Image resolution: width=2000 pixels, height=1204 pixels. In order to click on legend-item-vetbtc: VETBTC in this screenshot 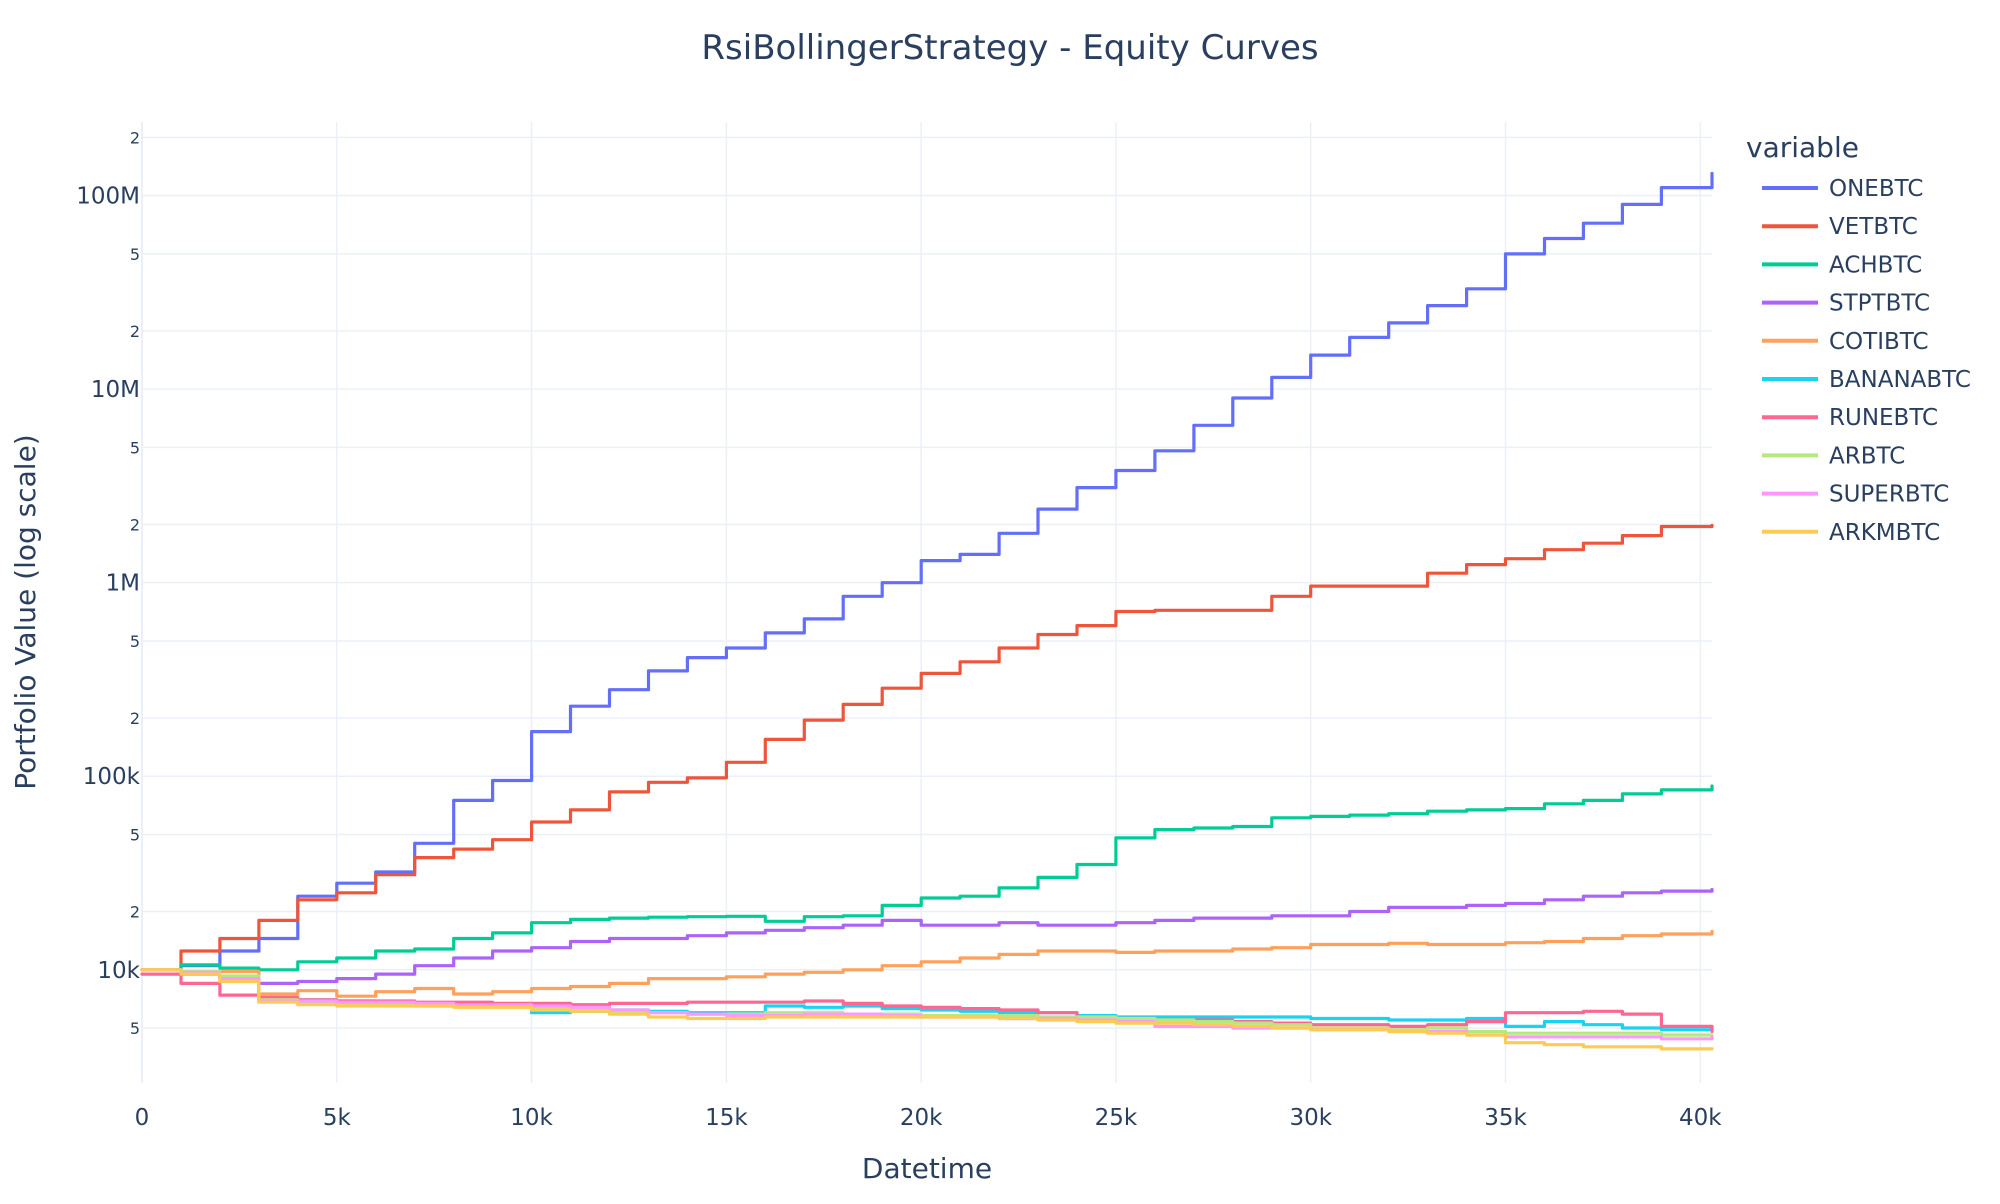, I will do `click(1840, 227)`.